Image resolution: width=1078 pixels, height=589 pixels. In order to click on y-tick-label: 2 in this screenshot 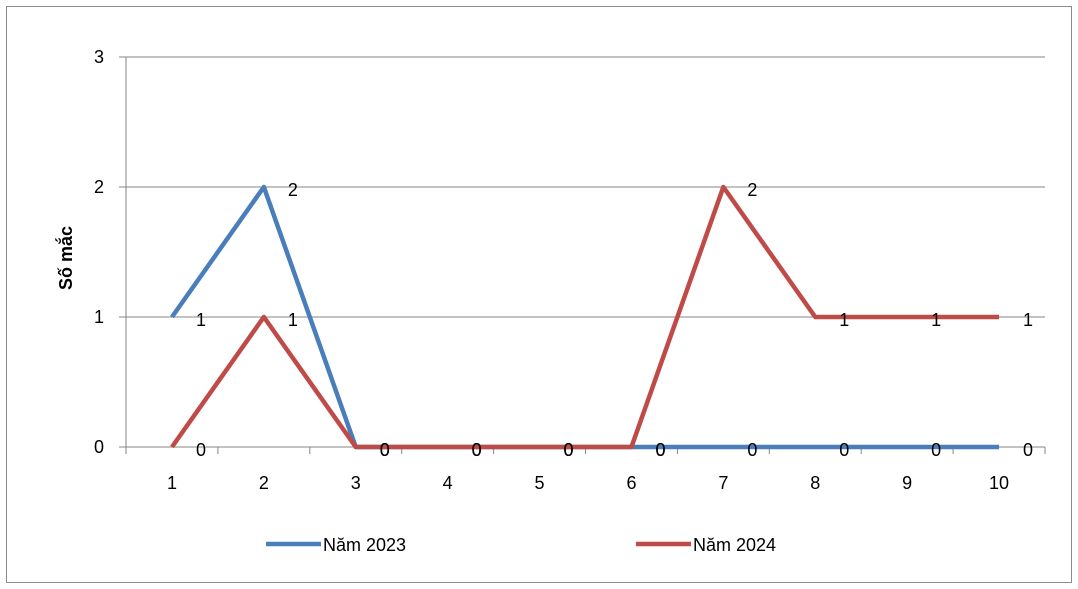, I will do `click(99, 187)`.